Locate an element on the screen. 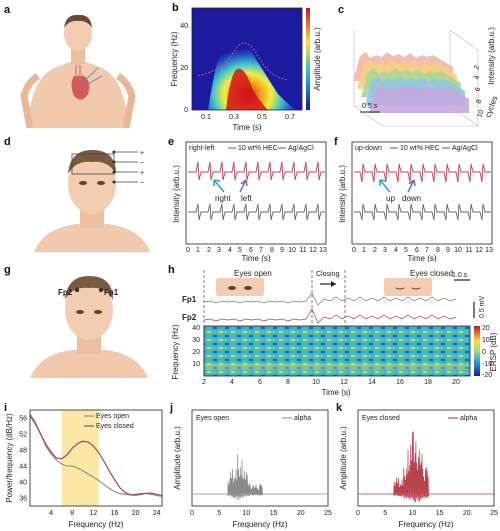 This screenshot has width=500, height=531. j-xtick: 15 is located at coordinates (274, 513).